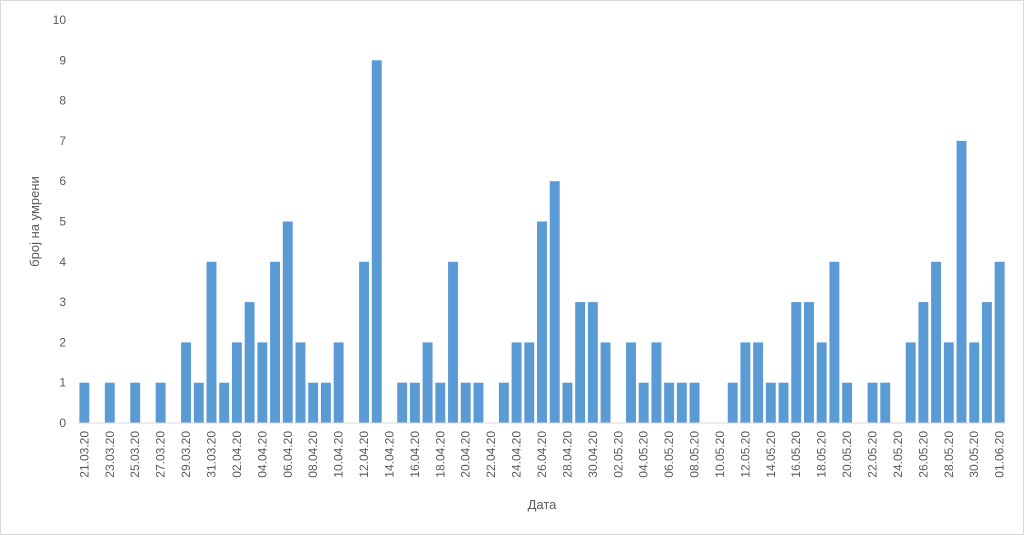 The width and height of the screenshot is (1024, 539). Describe the element at coordinates (873, 454) in the screenshot. I see `x-tick-label: 22.05.20` at that location.